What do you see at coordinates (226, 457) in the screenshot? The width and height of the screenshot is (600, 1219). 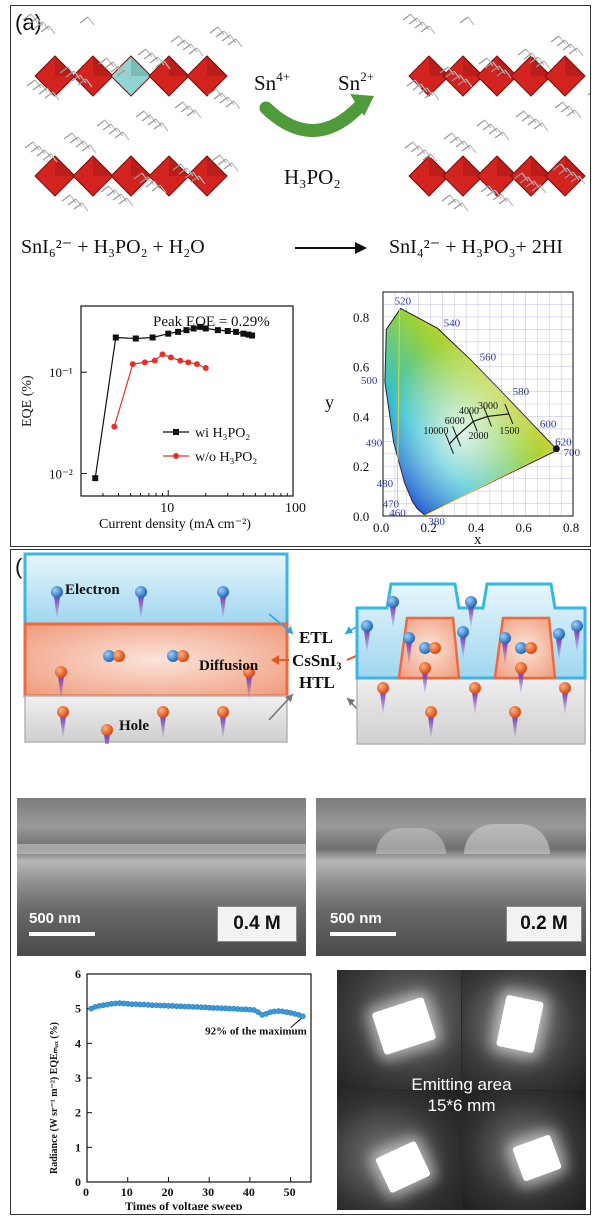 I see `legend-label: w/o H₃PO₂` at bounding box center [226, 457].